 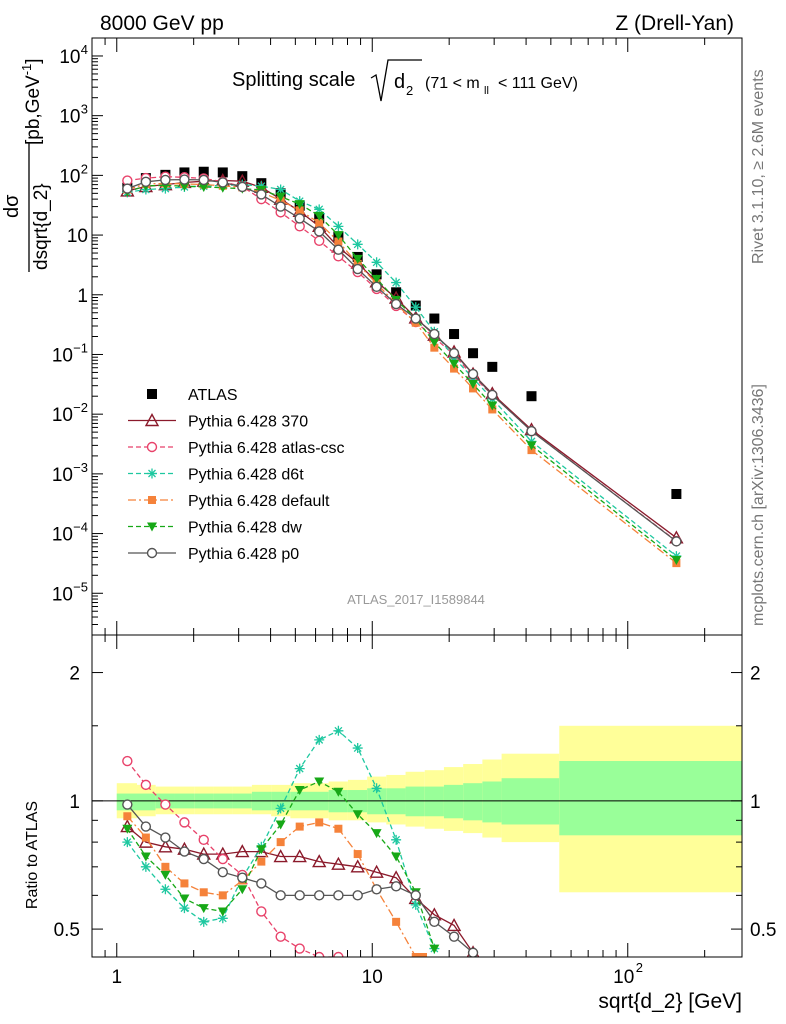 What do you see at coordinates (152, 553) in the screenshot?
I see `legend-marker-pythia-6-428-p0` at bounding box center [152, 553].